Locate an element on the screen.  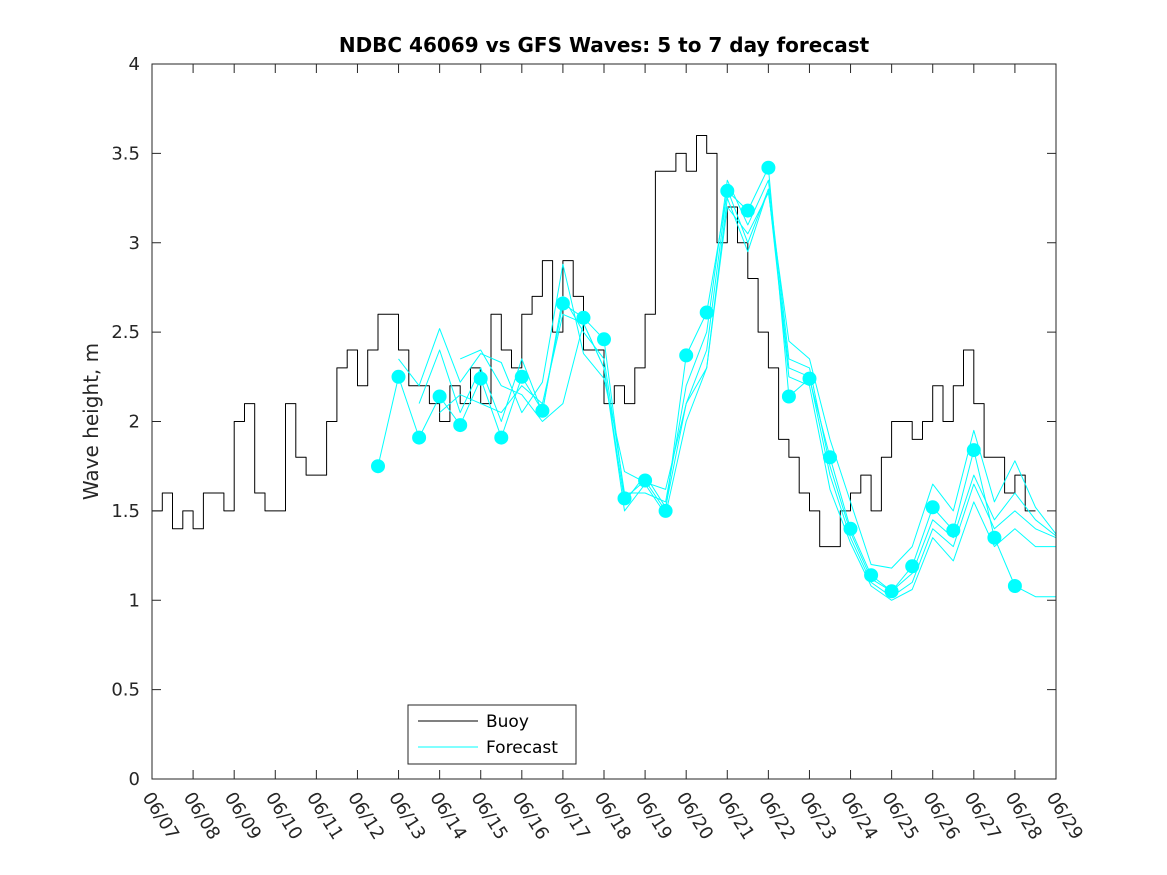
legend: Buoy Forecast is located at coordinates (492, 734).